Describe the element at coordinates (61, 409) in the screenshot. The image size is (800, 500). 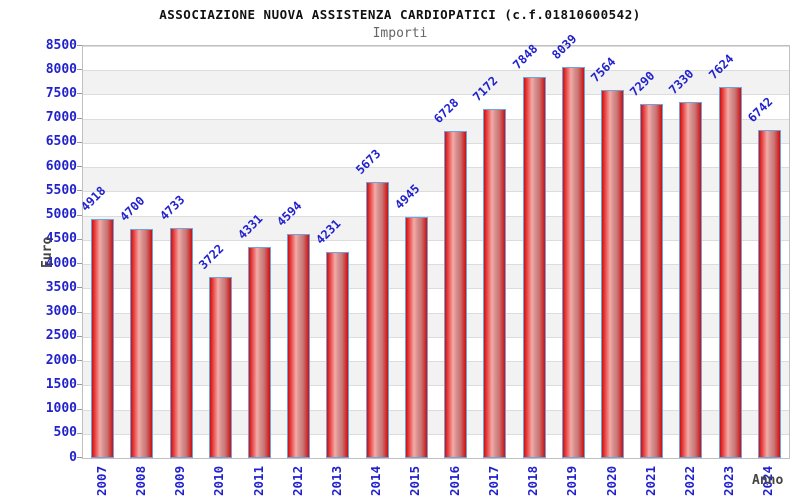
I see `y-tick-label: 1000` at that location.